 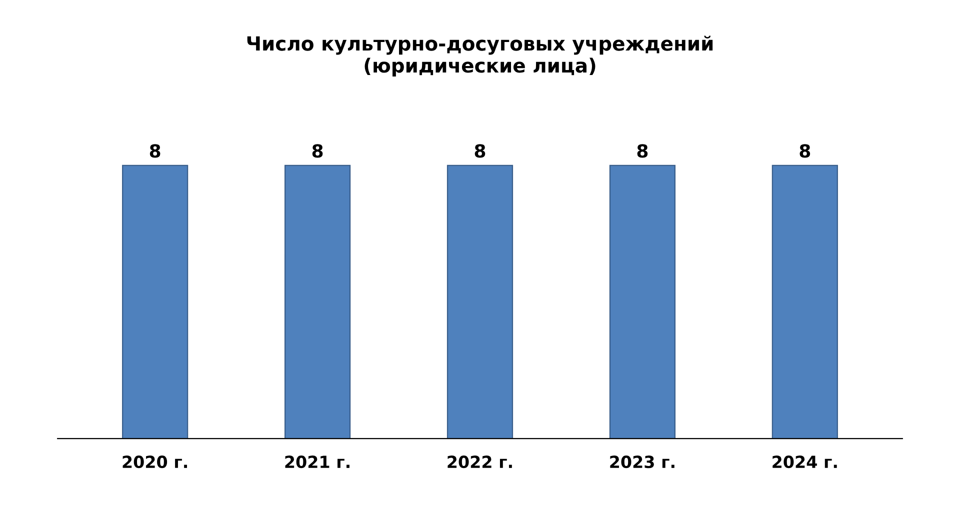 What do you see at coordinates (154, 462) in the screenshot?
I see `x-tick-label: 2020 г.` at bounding box center [154, 462].